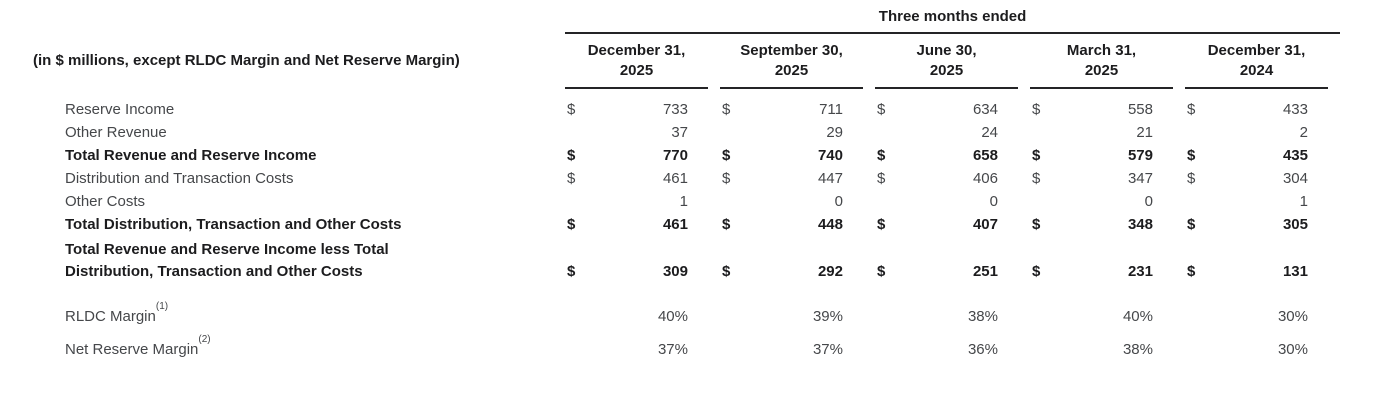 Image resolution: width=1400 pixels, height=411 pixels. Describe the element at coordinates (117, 313) in the screenshot. I see `row-label: RLDC Margin(1)` at that location.